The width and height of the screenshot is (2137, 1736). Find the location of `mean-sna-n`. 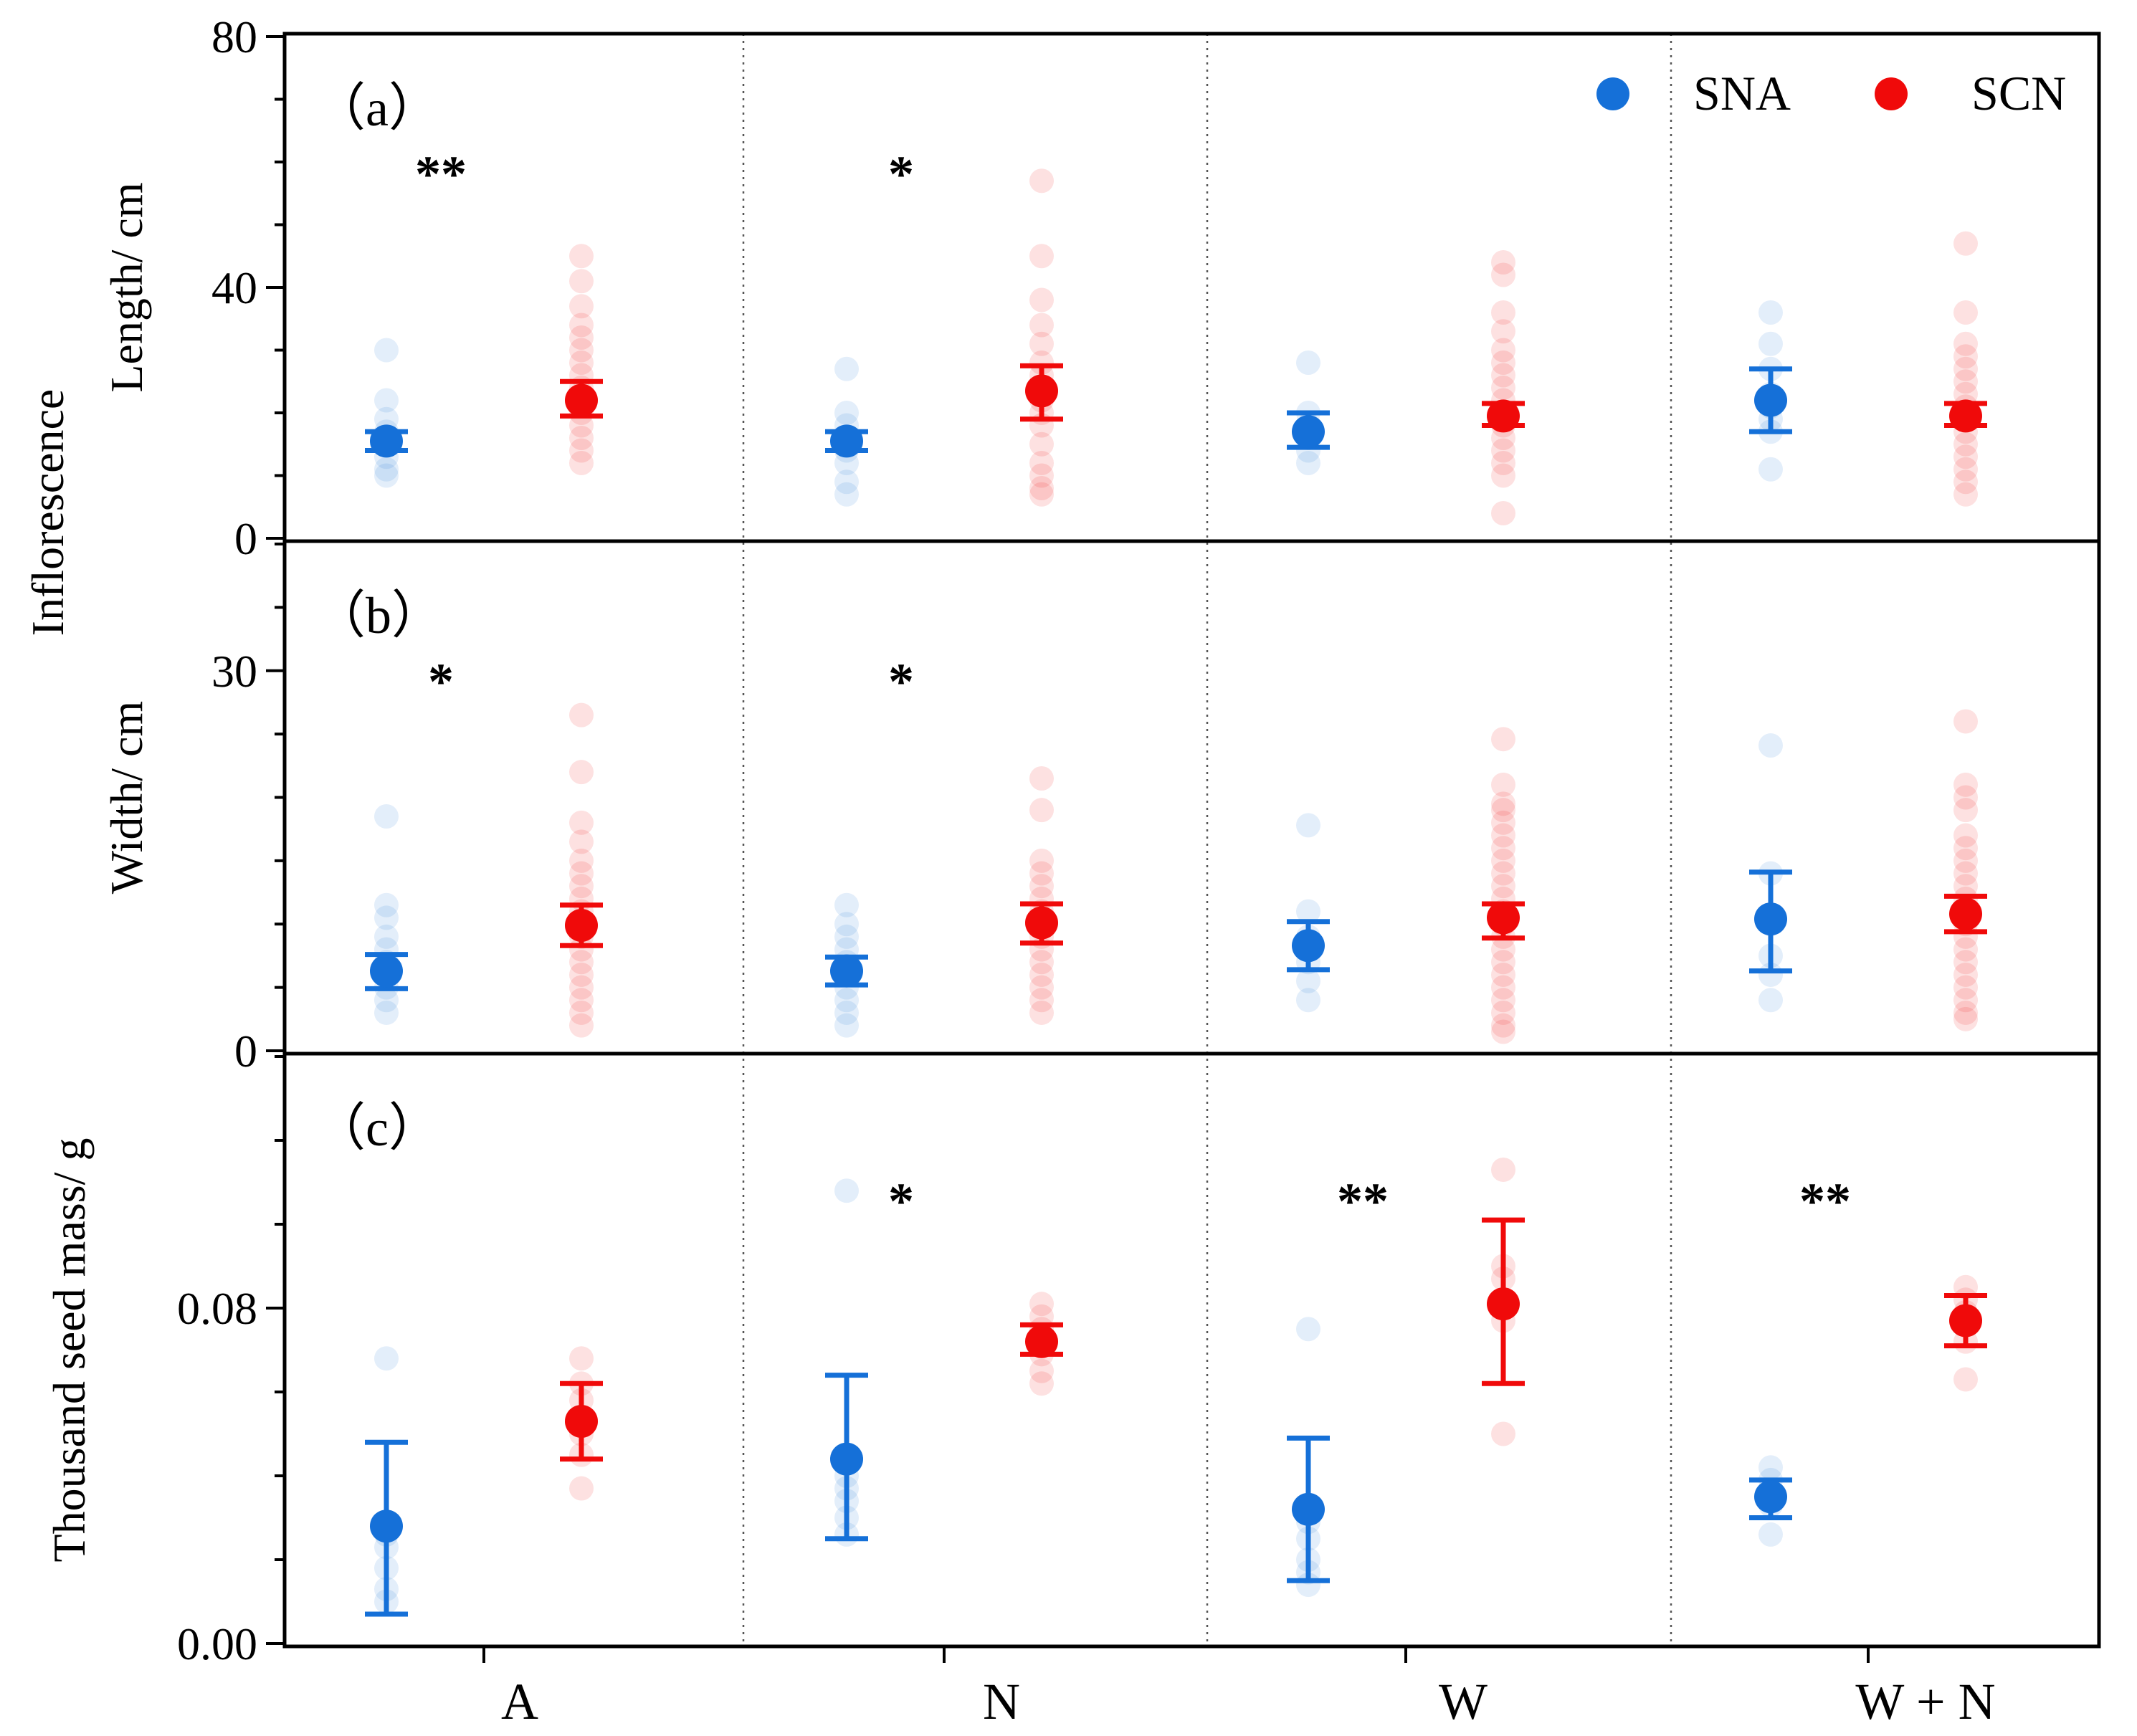

mean-sna-n is located at coordinates (847, 441).